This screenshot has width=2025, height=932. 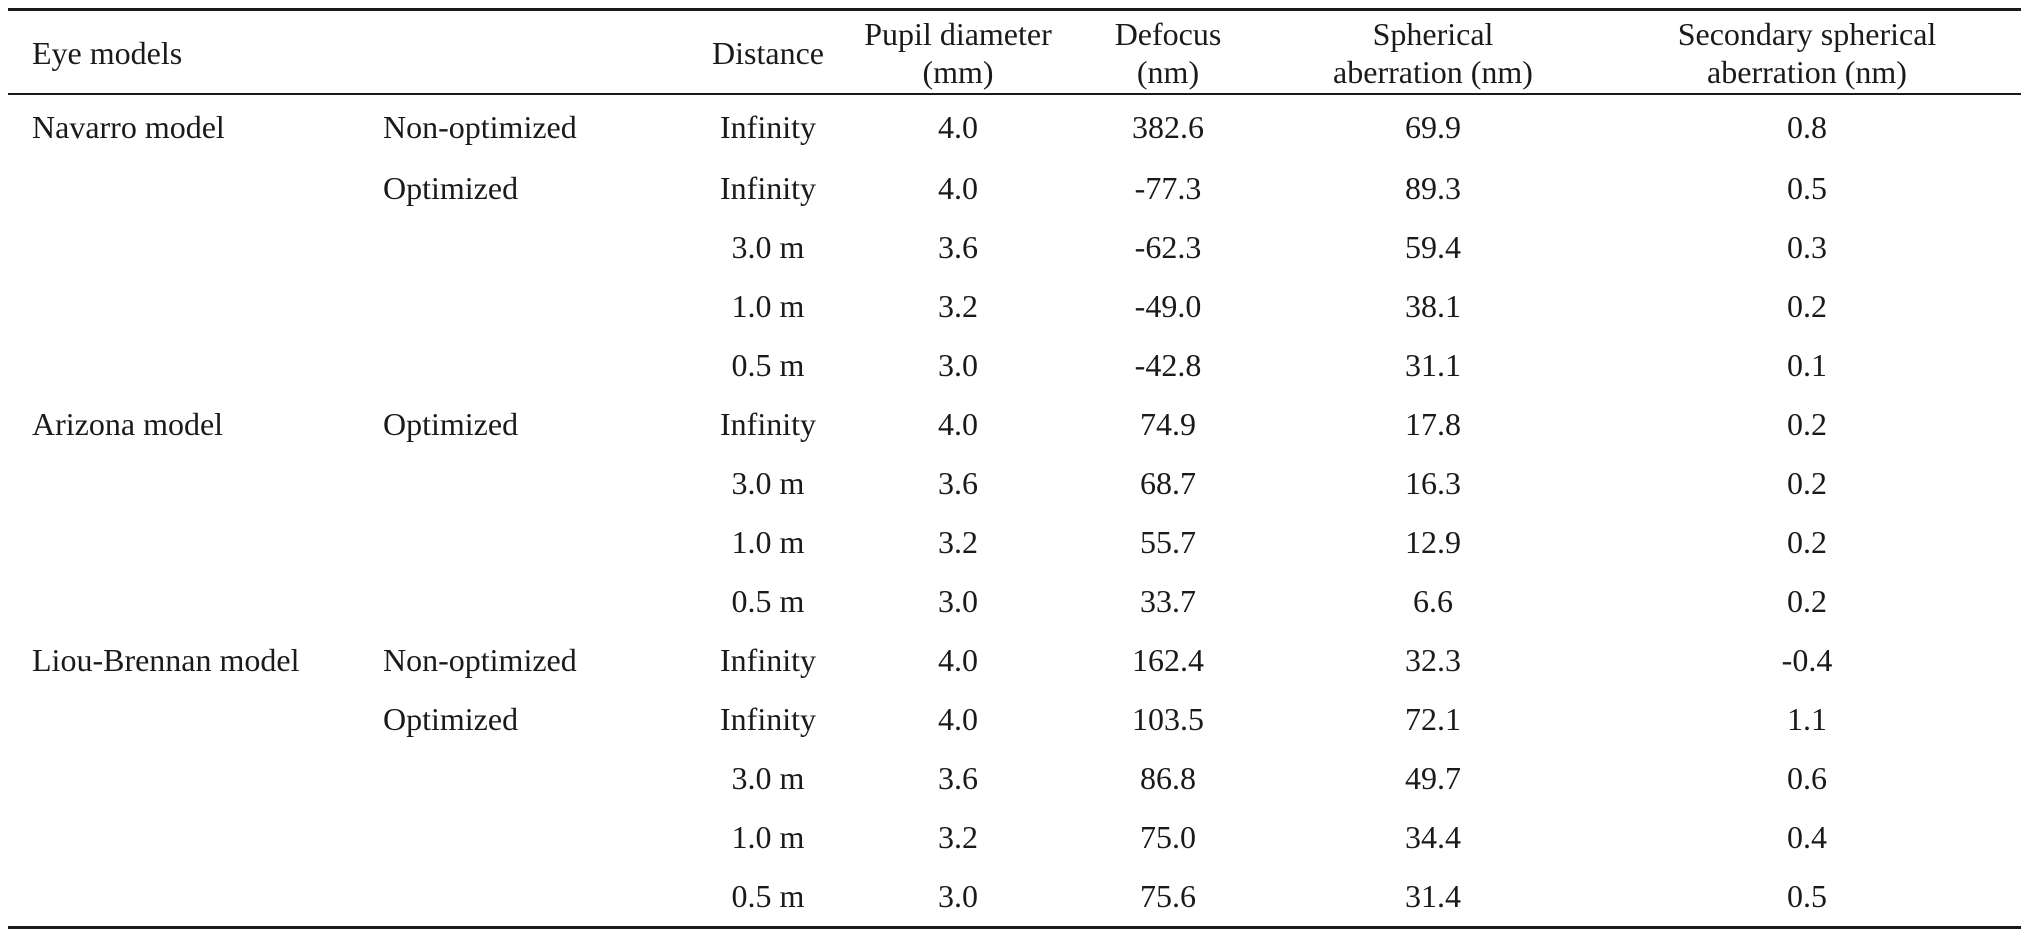 What do you see at coordinates (1014, 542) in the screenshot?
I see `table-row: 1.0 m 3.2 55.7 12.9 0.2` at bounding box center [1014, 542].